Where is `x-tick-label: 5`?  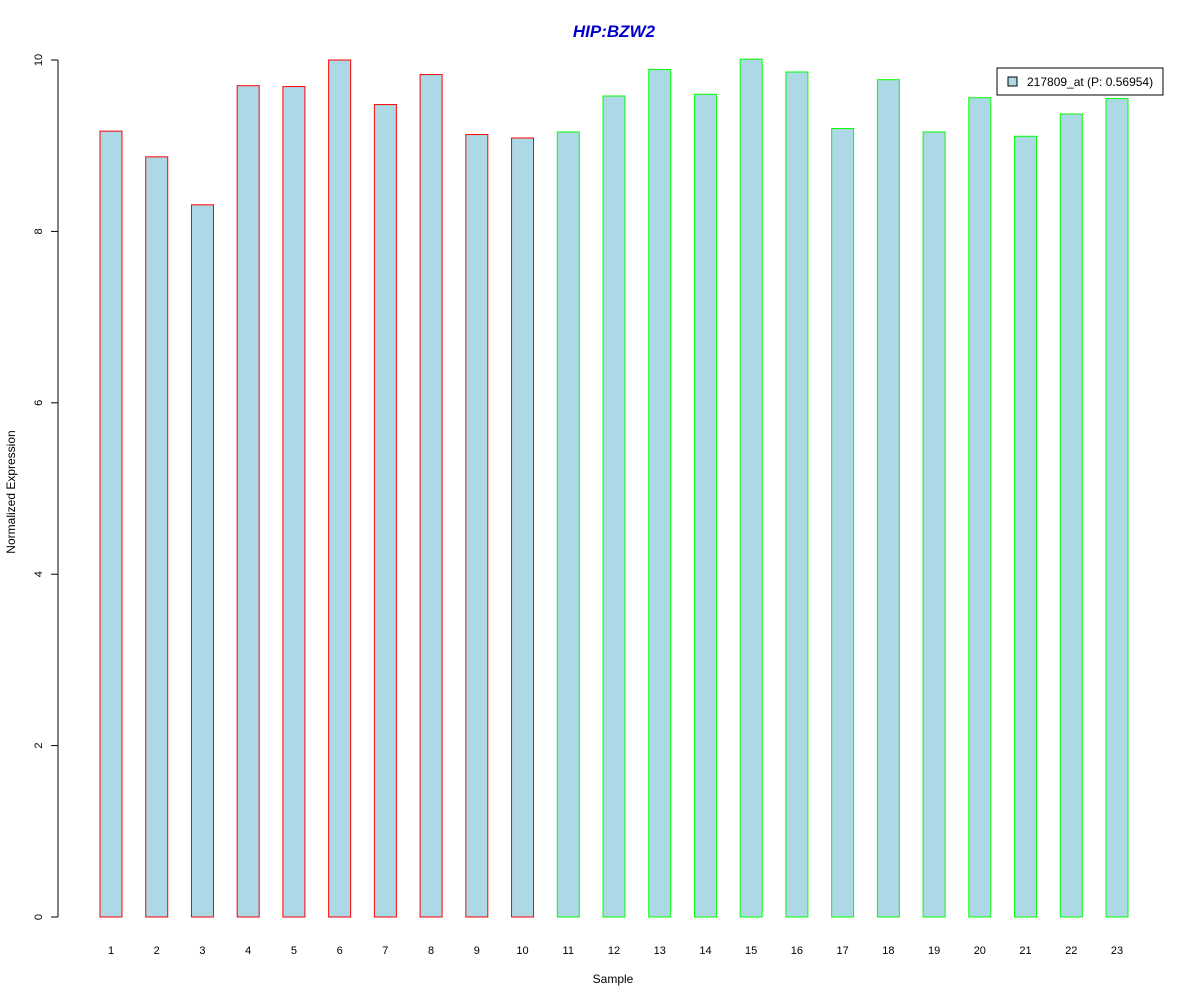
x-tick-label: 5 is located at coordinates (294, 951).